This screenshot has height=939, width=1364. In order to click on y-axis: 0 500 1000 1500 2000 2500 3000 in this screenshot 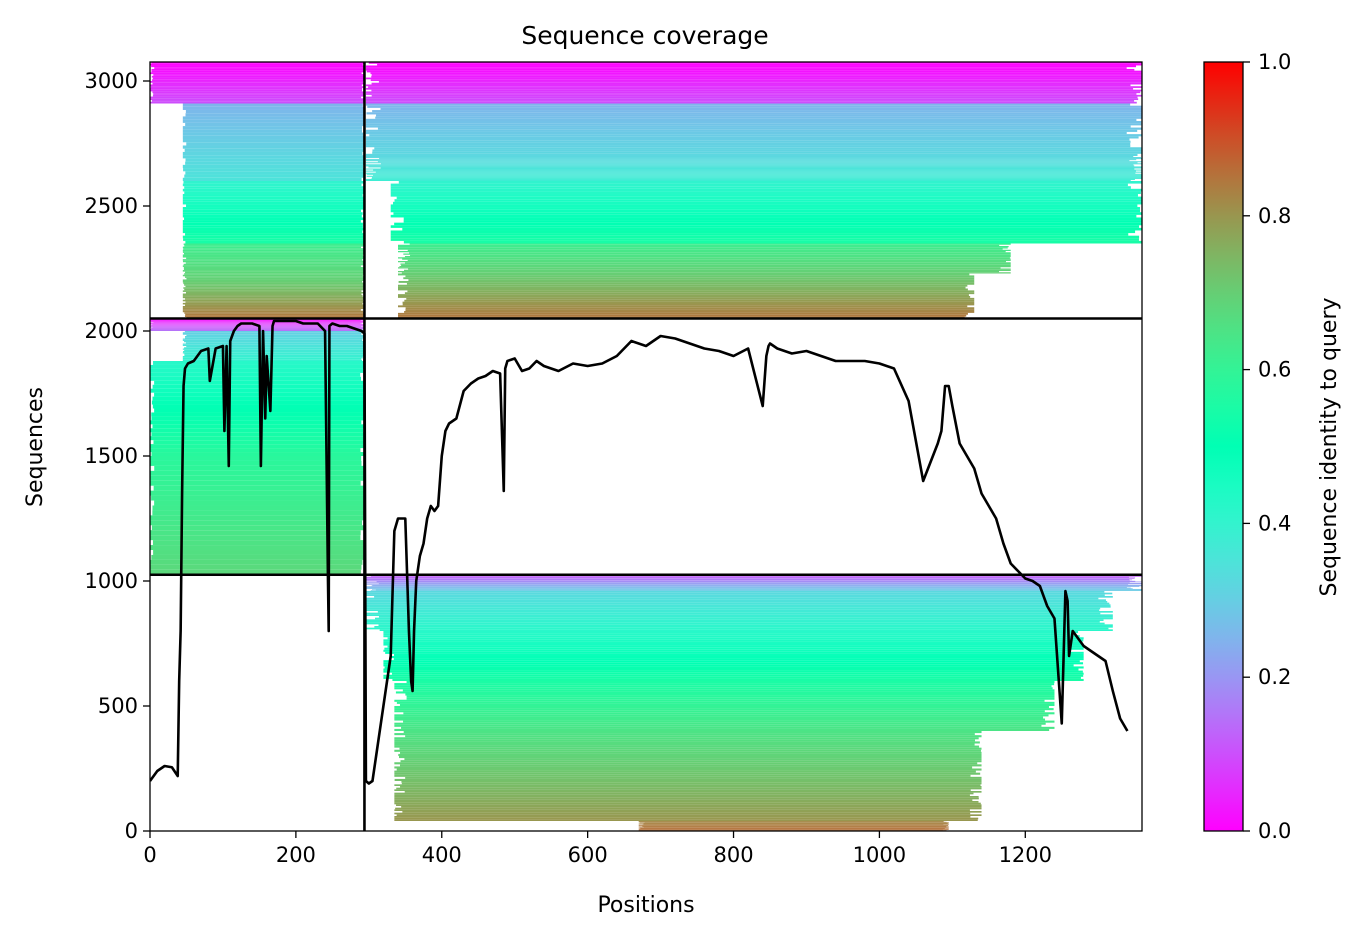, I will do `click(117, 456)`.